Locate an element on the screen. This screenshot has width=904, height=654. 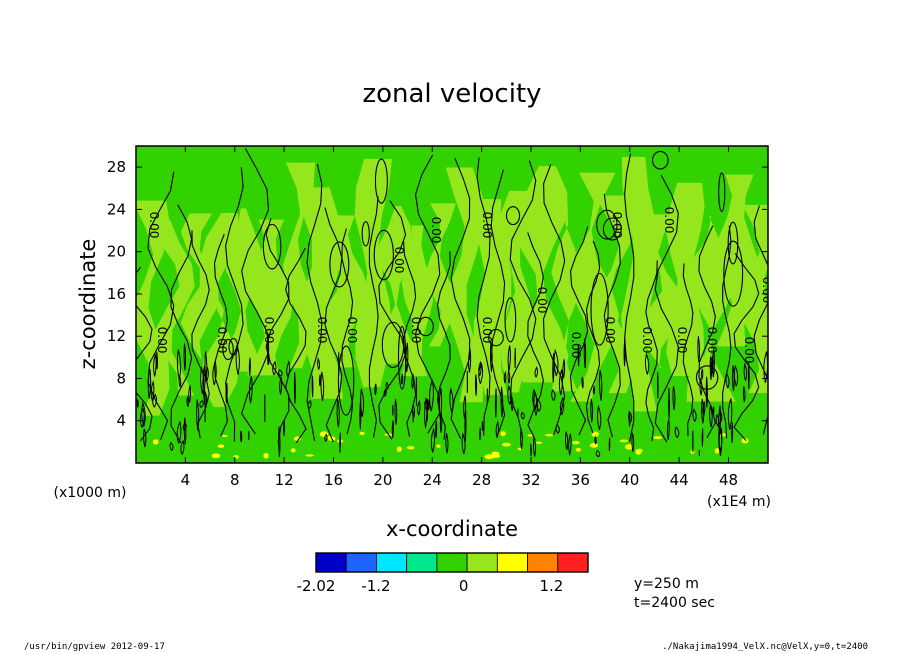
x-tick-label: 48 is located at coordinates (728, 480).